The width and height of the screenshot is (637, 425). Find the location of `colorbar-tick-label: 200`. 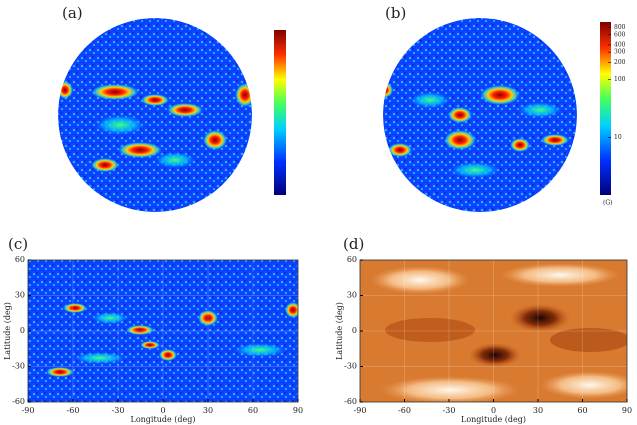

colorbar-tick-label: 200 is located at coordinates (620, 62).